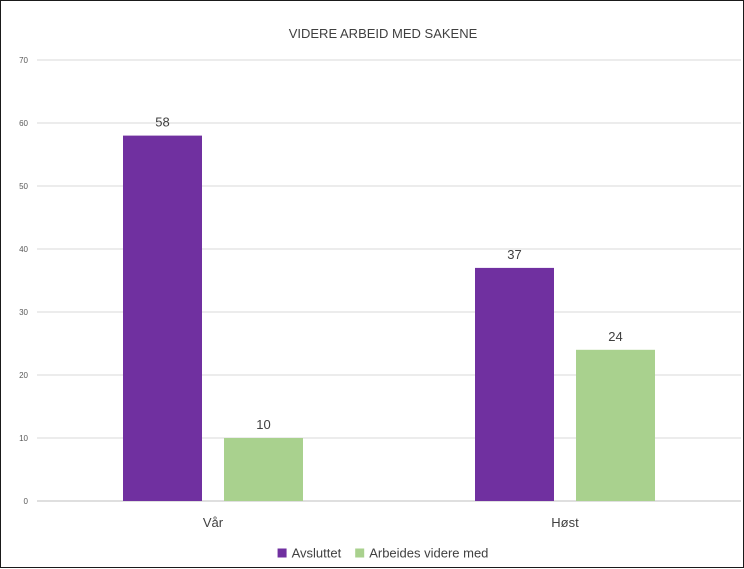  I want to click on y-tick-label: 10, so click(23, 438).